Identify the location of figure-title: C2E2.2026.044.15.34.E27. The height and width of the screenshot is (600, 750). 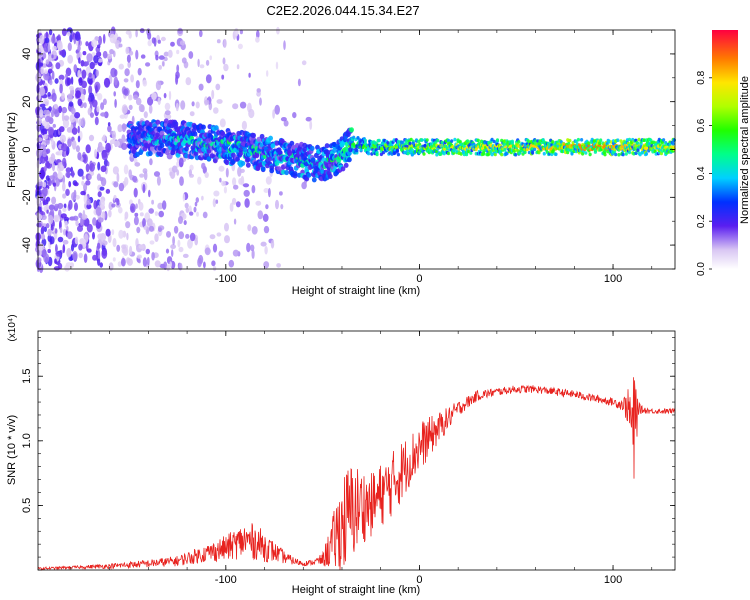
(342, 10).